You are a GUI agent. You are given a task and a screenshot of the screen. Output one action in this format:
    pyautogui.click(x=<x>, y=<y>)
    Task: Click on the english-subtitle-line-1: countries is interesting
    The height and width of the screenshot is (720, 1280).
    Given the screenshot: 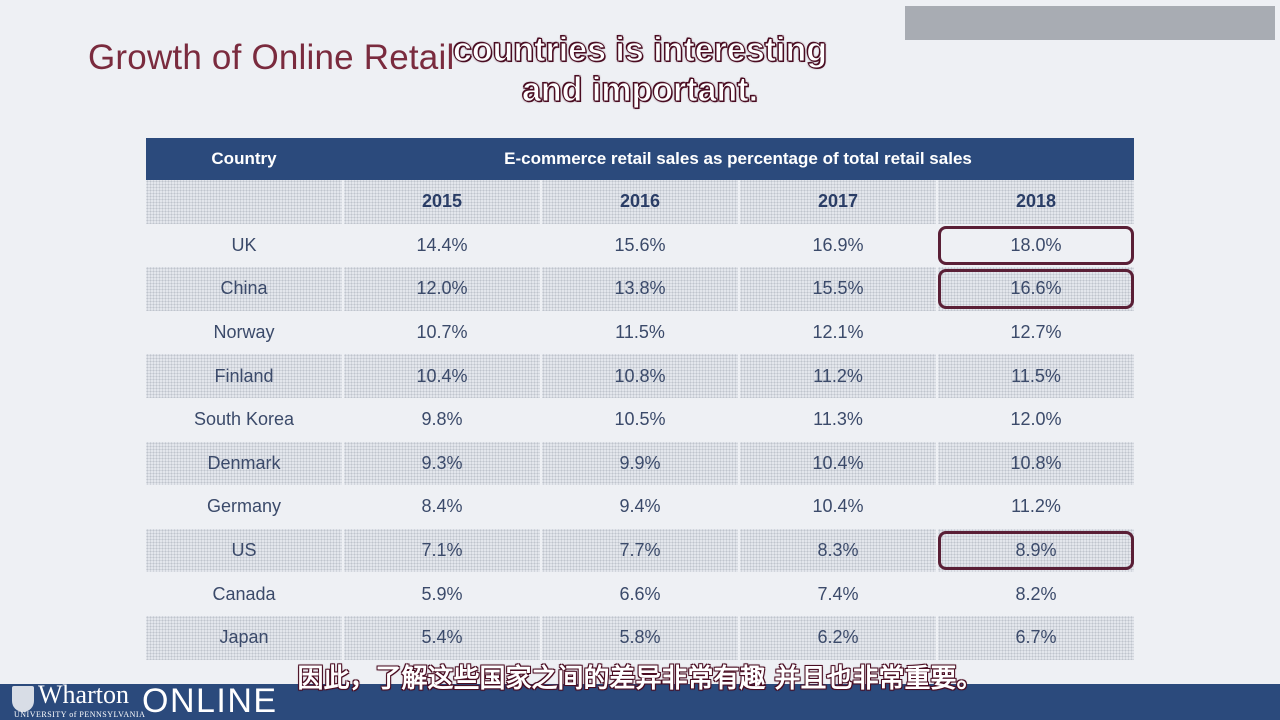 What is the action you would take?
    pyautogui.click(x=640, y=50)
    